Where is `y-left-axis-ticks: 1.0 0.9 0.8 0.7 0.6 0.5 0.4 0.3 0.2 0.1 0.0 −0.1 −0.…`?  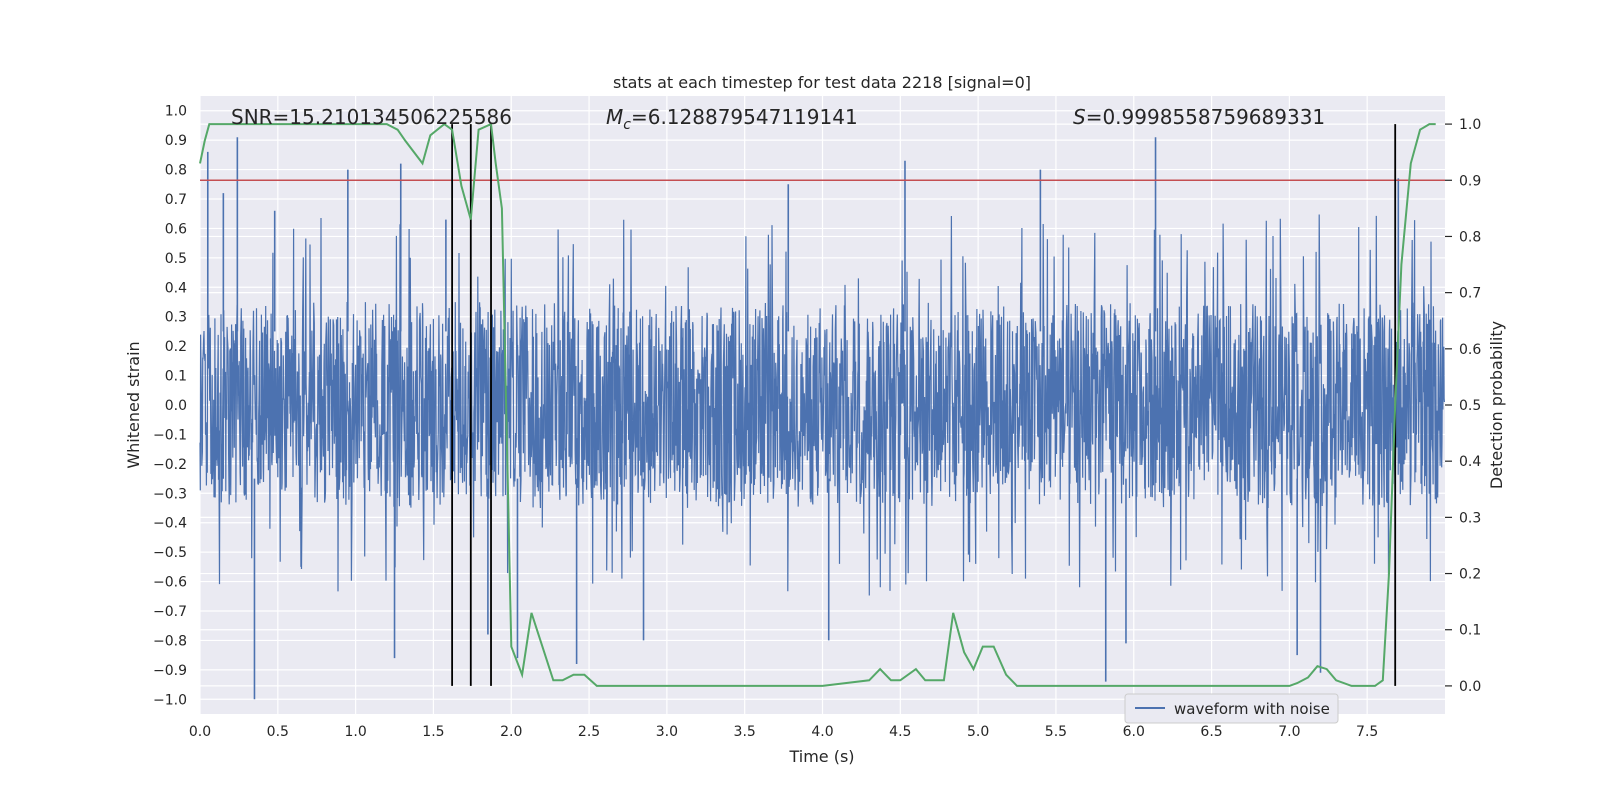 y-left-axis-ticks: 1.0 0.9 0.8 0.7 0.6 0.5 0.4 0.3 0.2 0.1 0.0 −0.1 −0.… is located at coordinates (170, 406).